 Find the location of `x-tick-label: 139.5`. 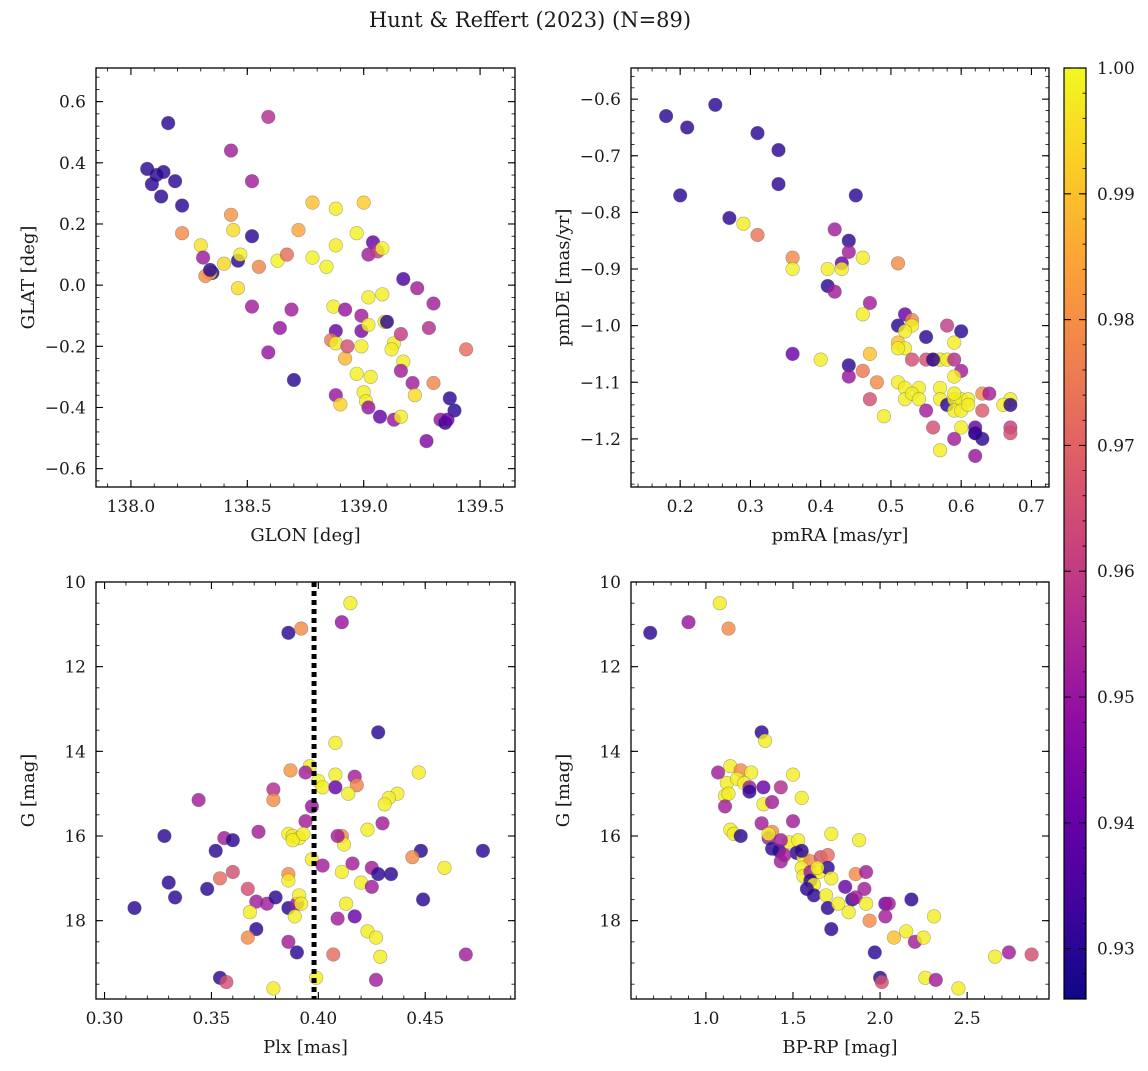

x-tick-label: 139.5 is located at coordinates (480, 507).